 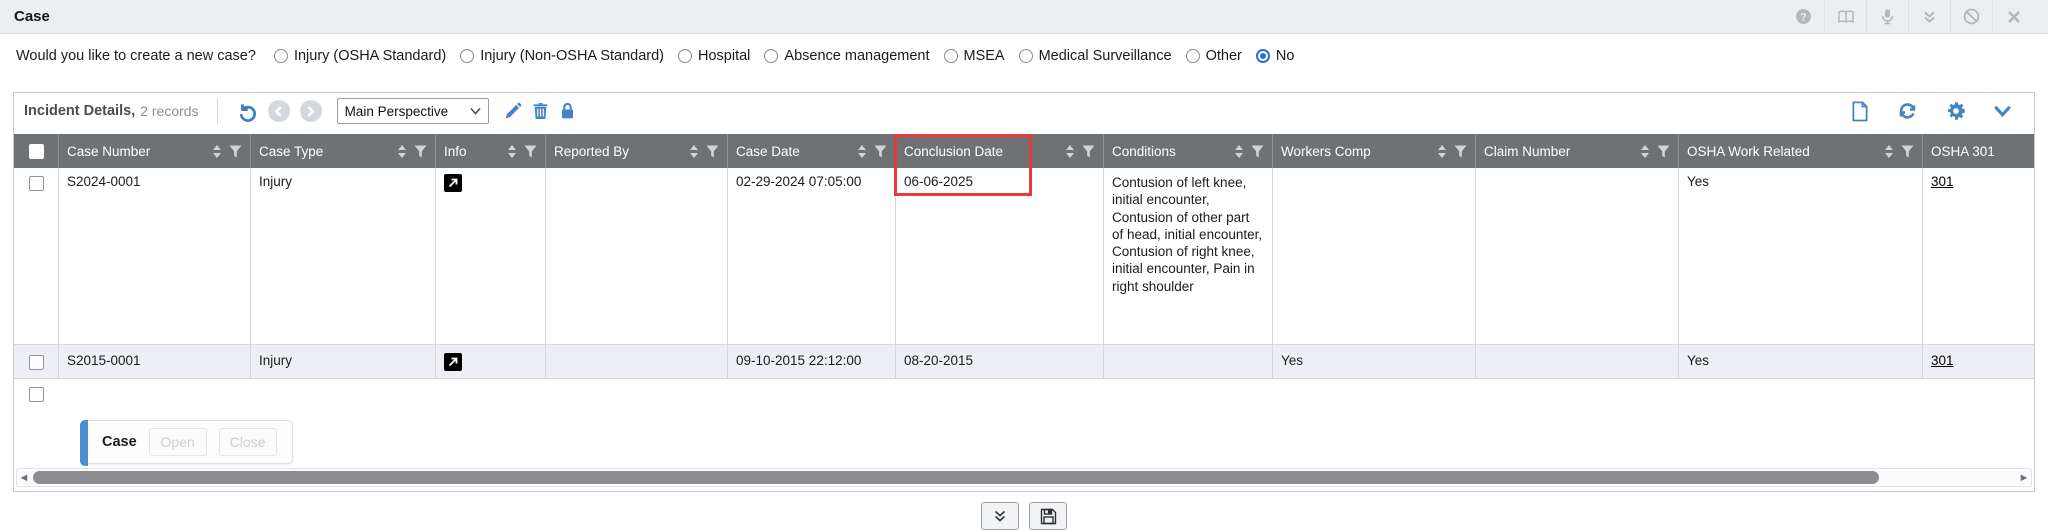 I want to click on horizontal-scrollbar: ◄ ►, so click(x=1024, y=477).